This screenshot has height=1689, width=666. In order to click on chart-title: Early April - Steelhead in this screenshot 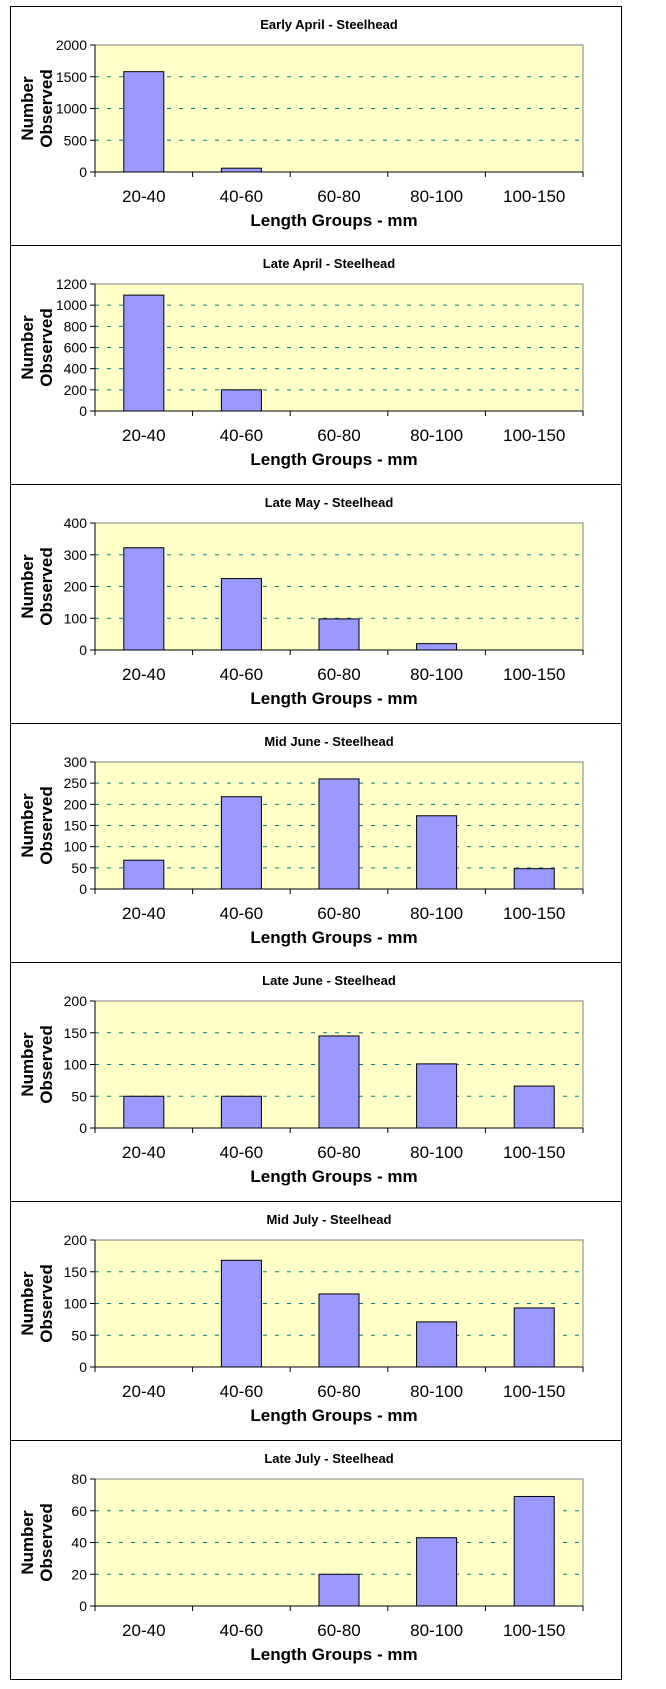, I will do `click(329, 24)`.